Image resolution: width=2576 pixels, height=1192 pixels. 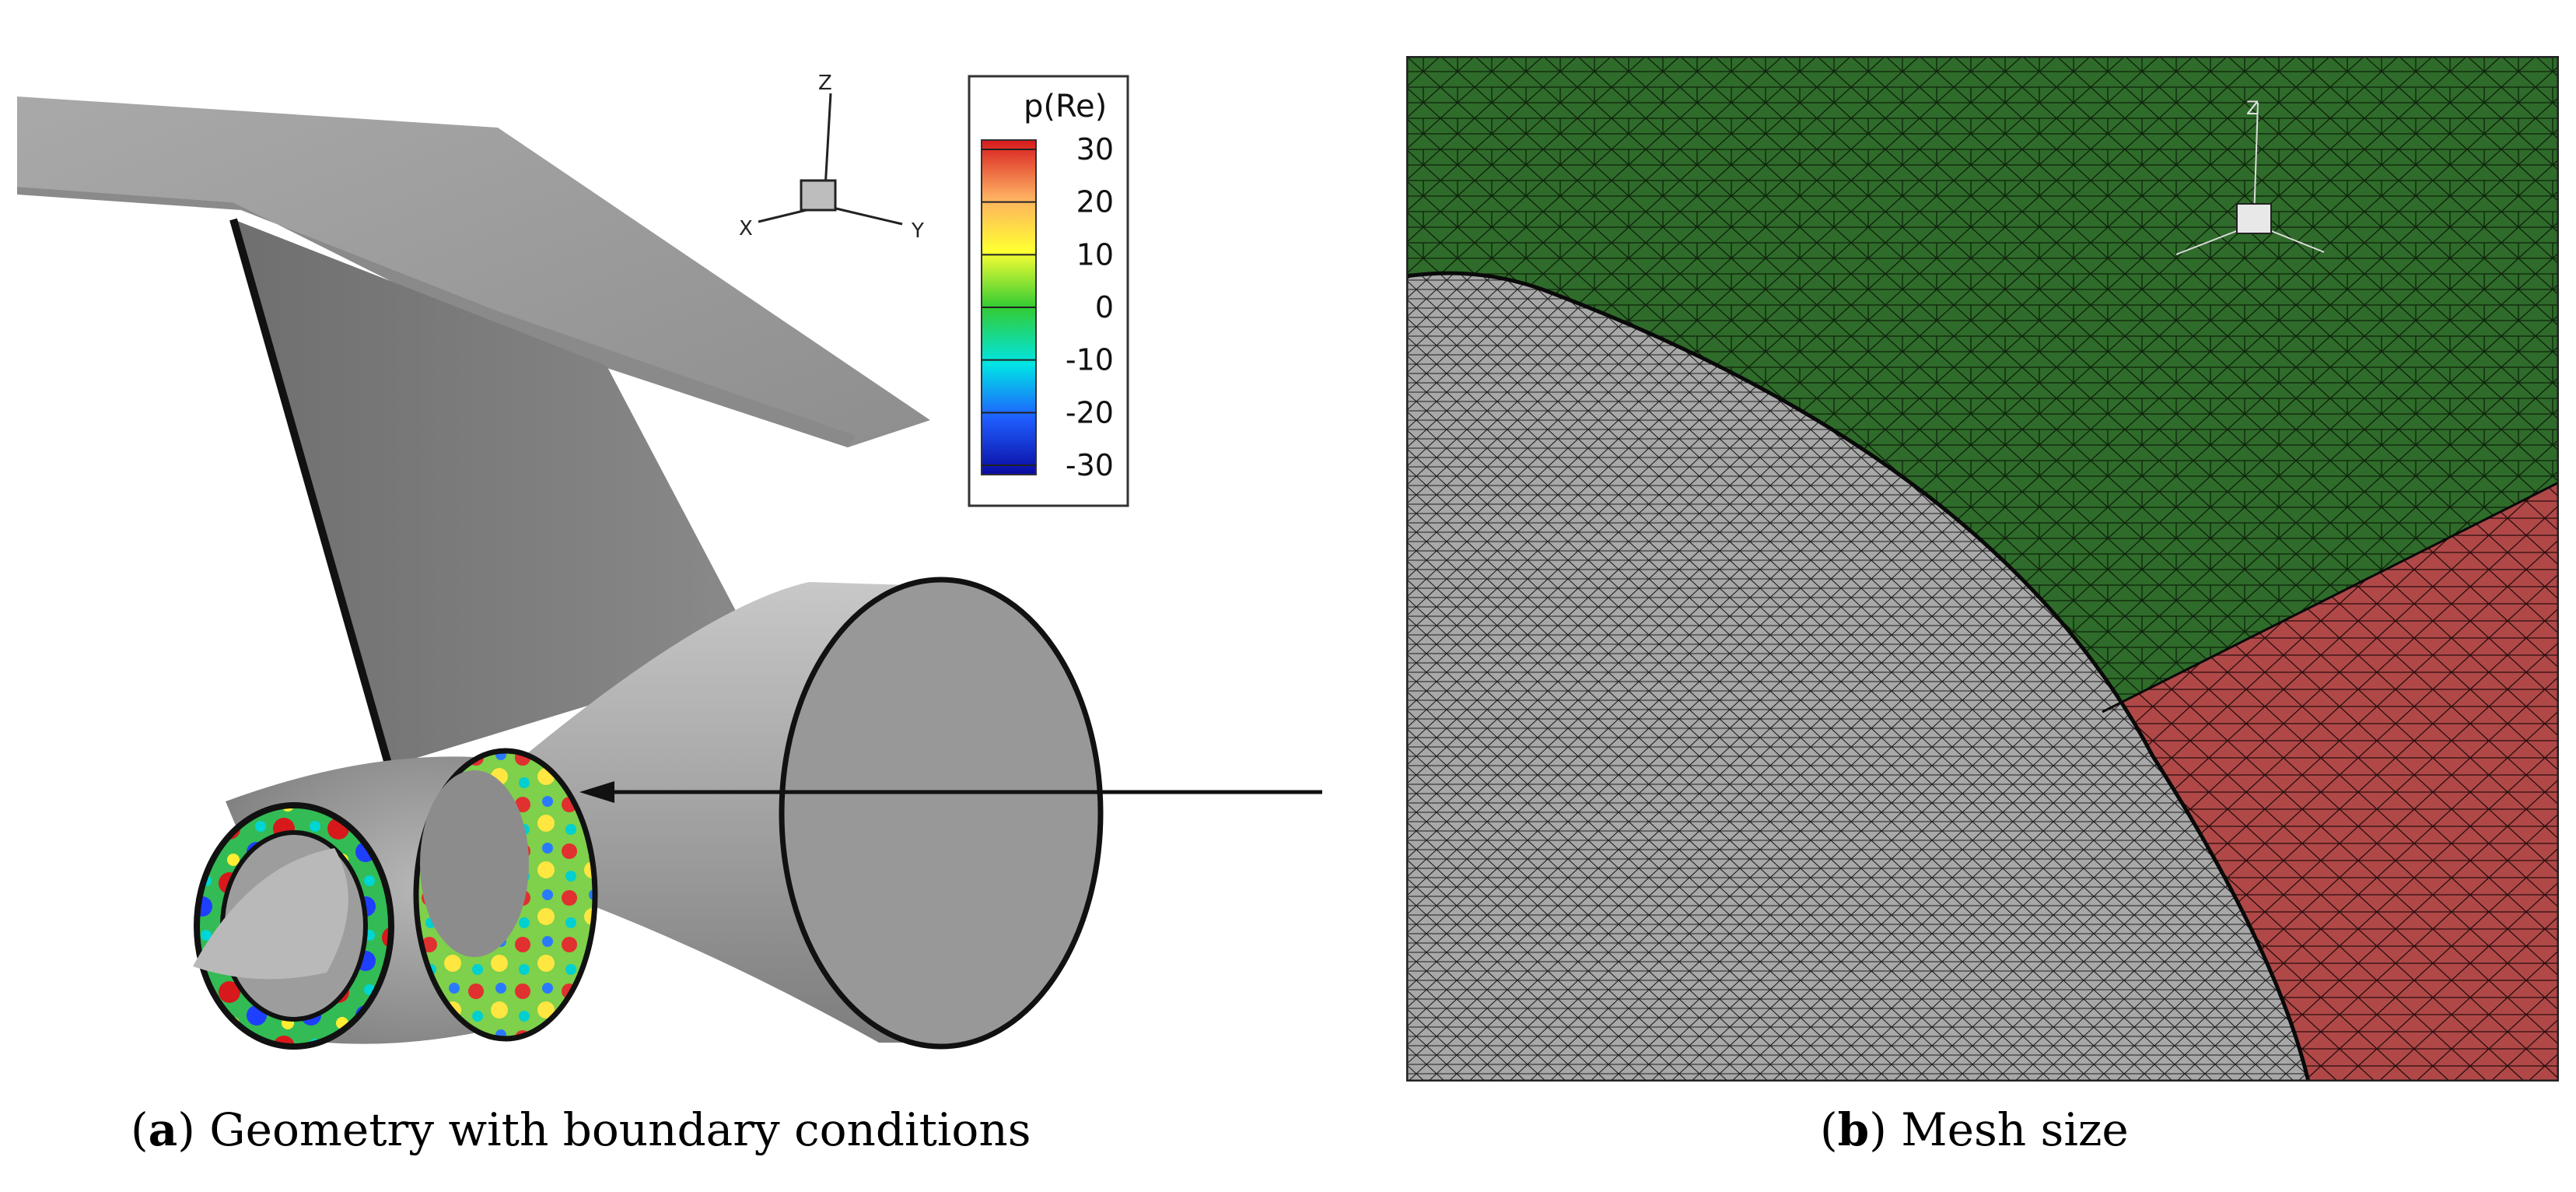 I want to click on legend-tick-label: -10, so click(x=1090, y=360).